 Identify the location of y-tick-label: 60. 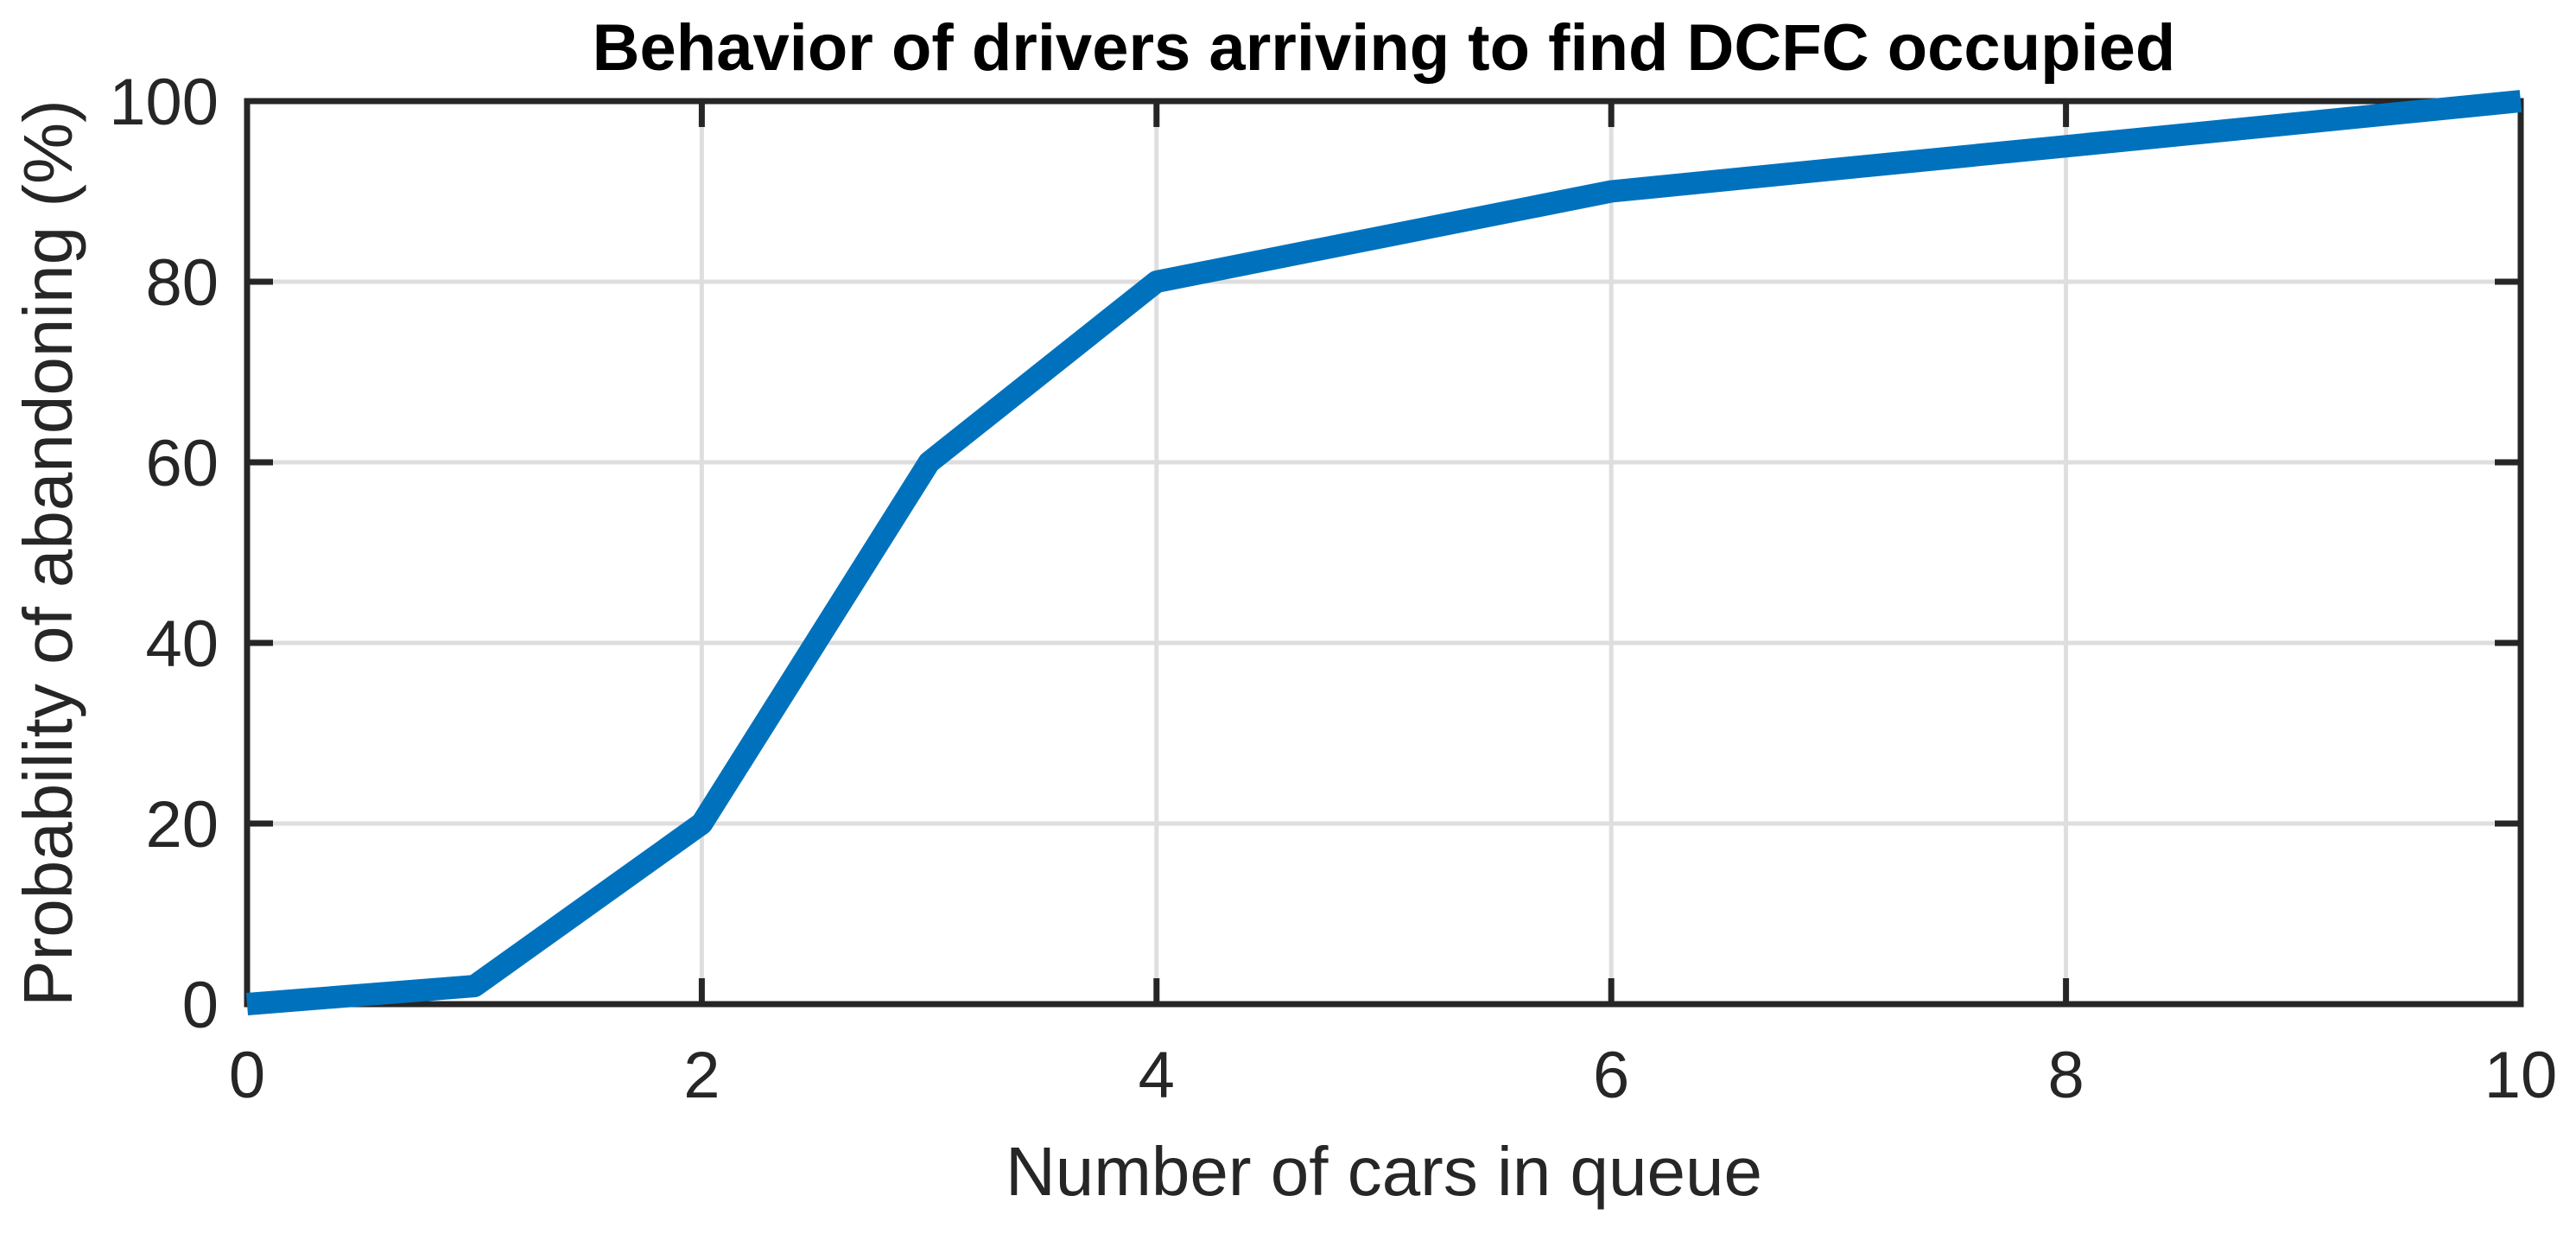
(182, 463).